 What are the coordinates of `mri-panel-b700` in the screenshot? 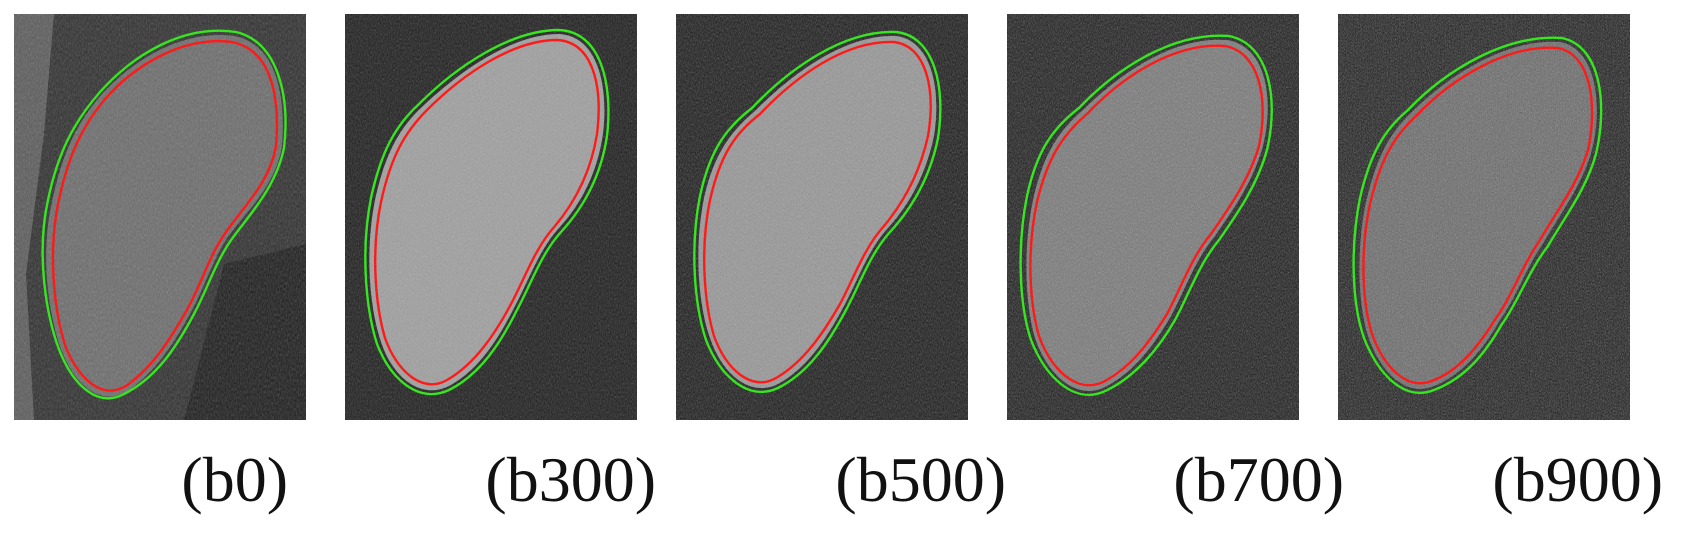 It's located at (1153, 217).